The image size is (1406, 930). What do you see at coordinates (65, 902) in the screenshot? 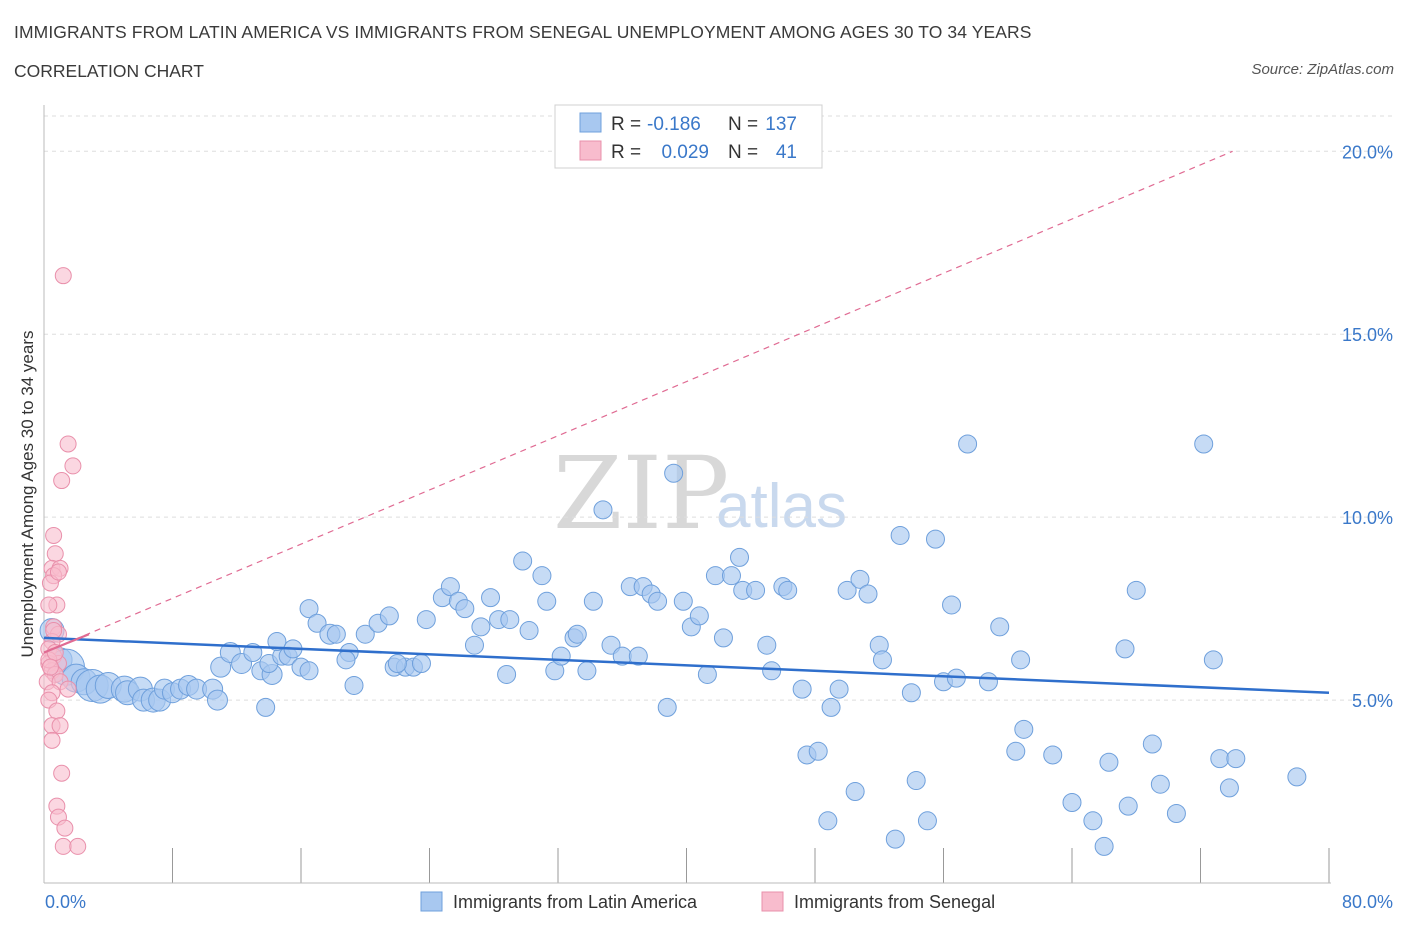
I see `x-tick-label-min: 0.0%` at bounding box center [65, 902].